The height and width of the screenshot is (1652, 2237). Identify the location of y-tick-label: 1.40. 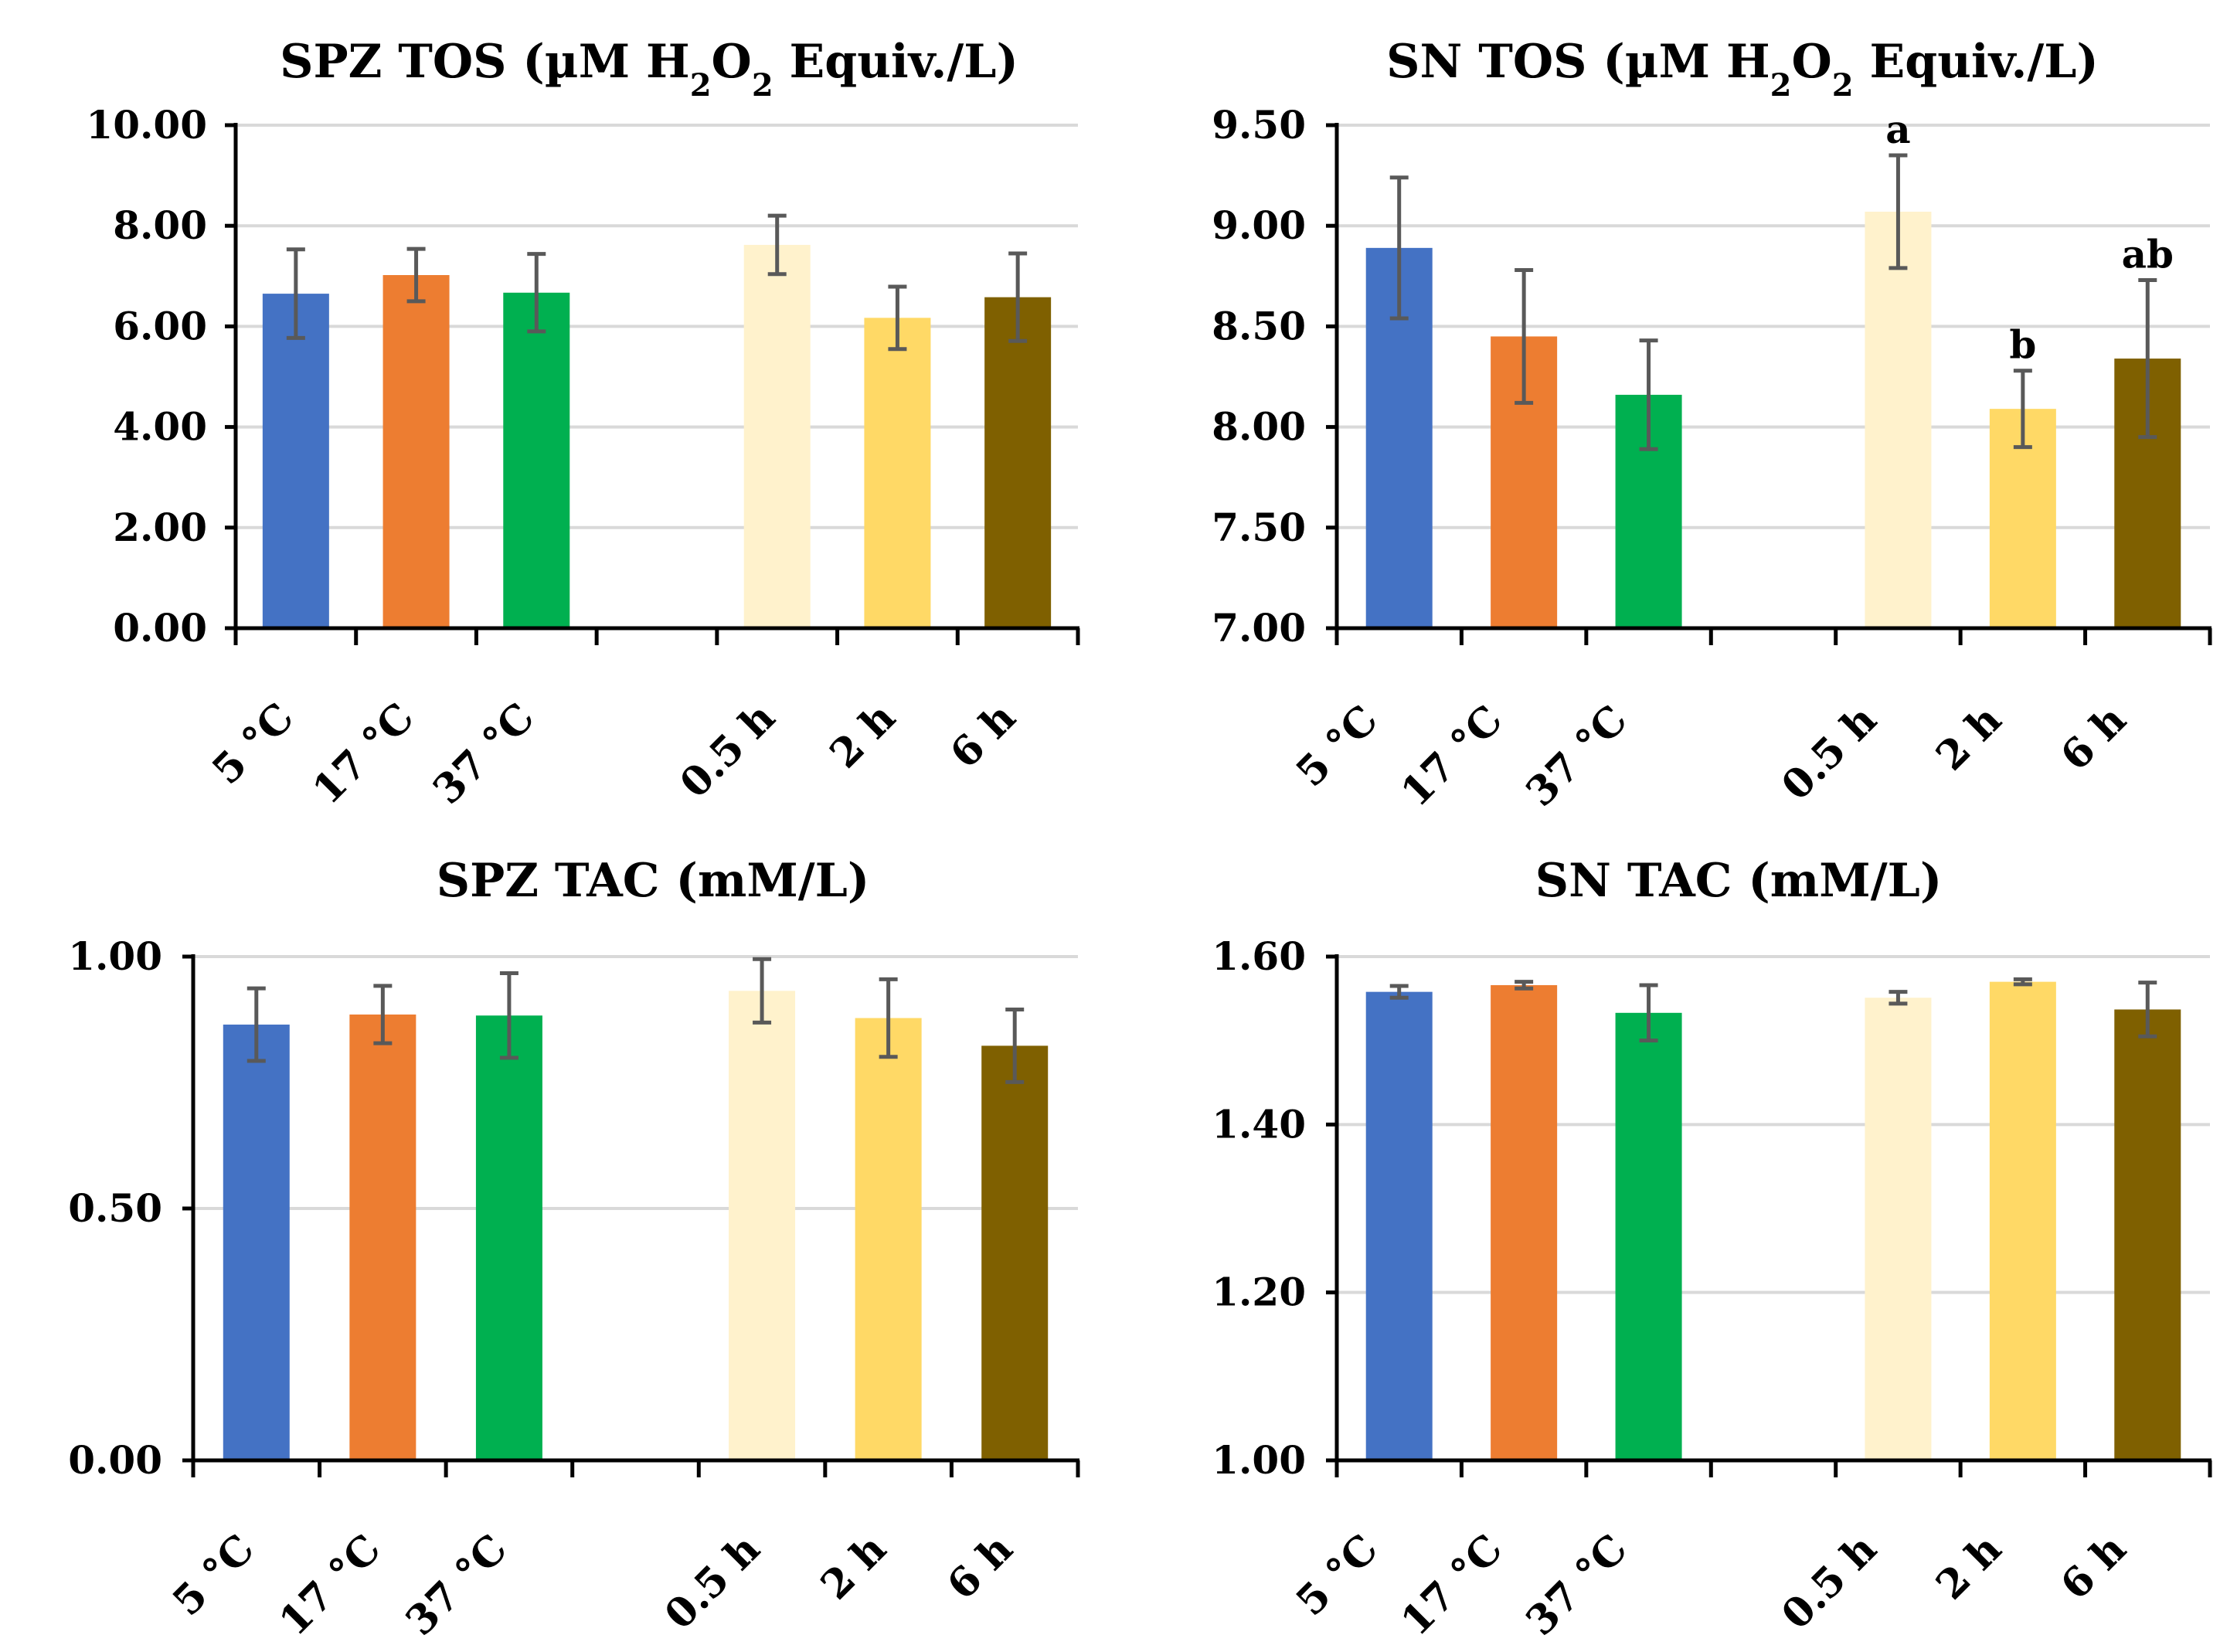
(1259, 1124).